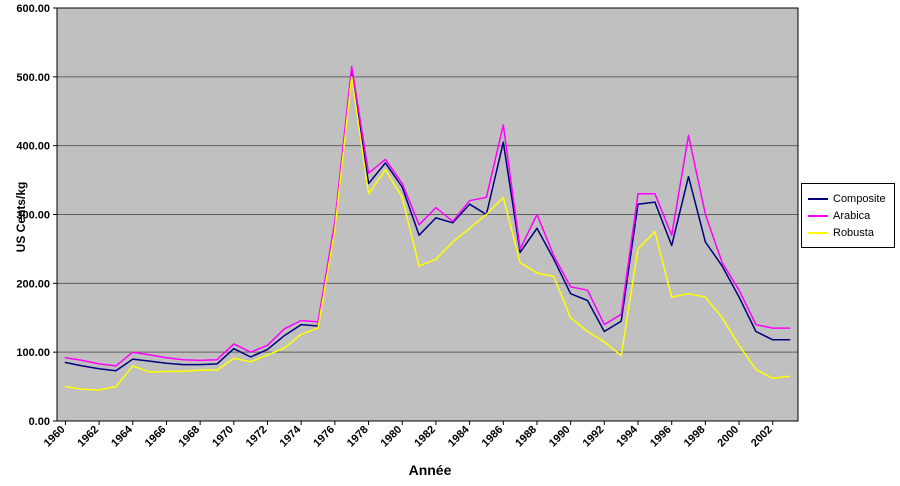  Describe the element at coordinates (818, 215) in the screenshot. I see `arabica-line-swatch` at that location.